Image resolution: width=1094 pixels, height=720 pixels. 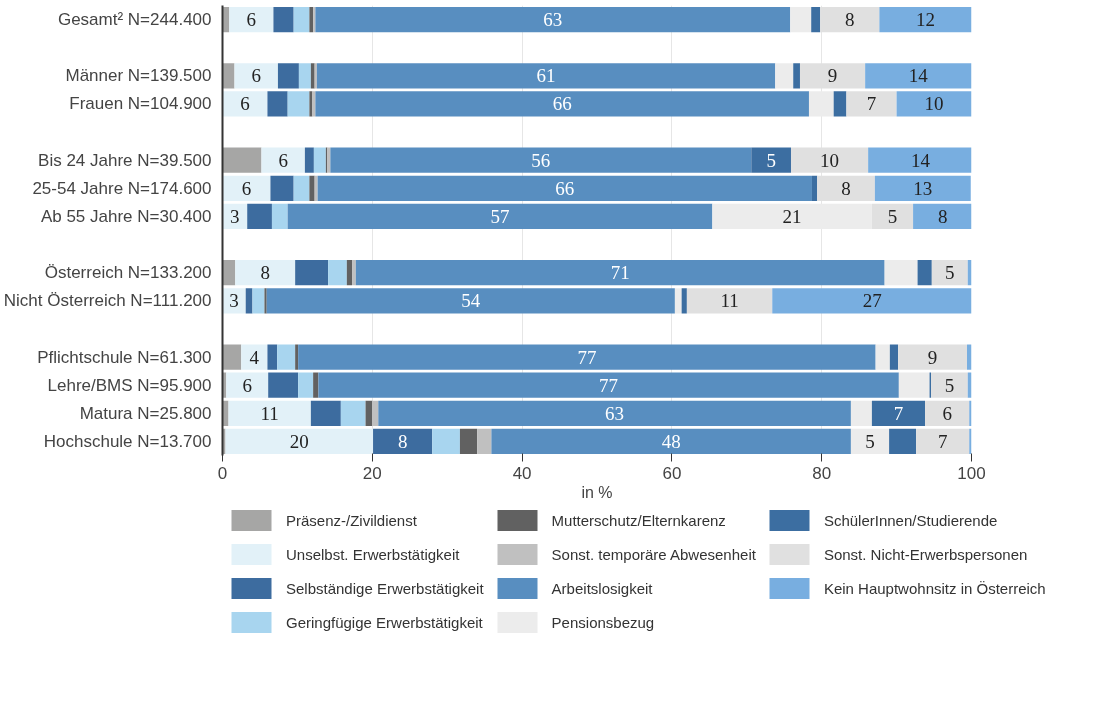 I want to click on y-tick-label: 25-54 Jahre N=174.600, so click(x=122, y=188).